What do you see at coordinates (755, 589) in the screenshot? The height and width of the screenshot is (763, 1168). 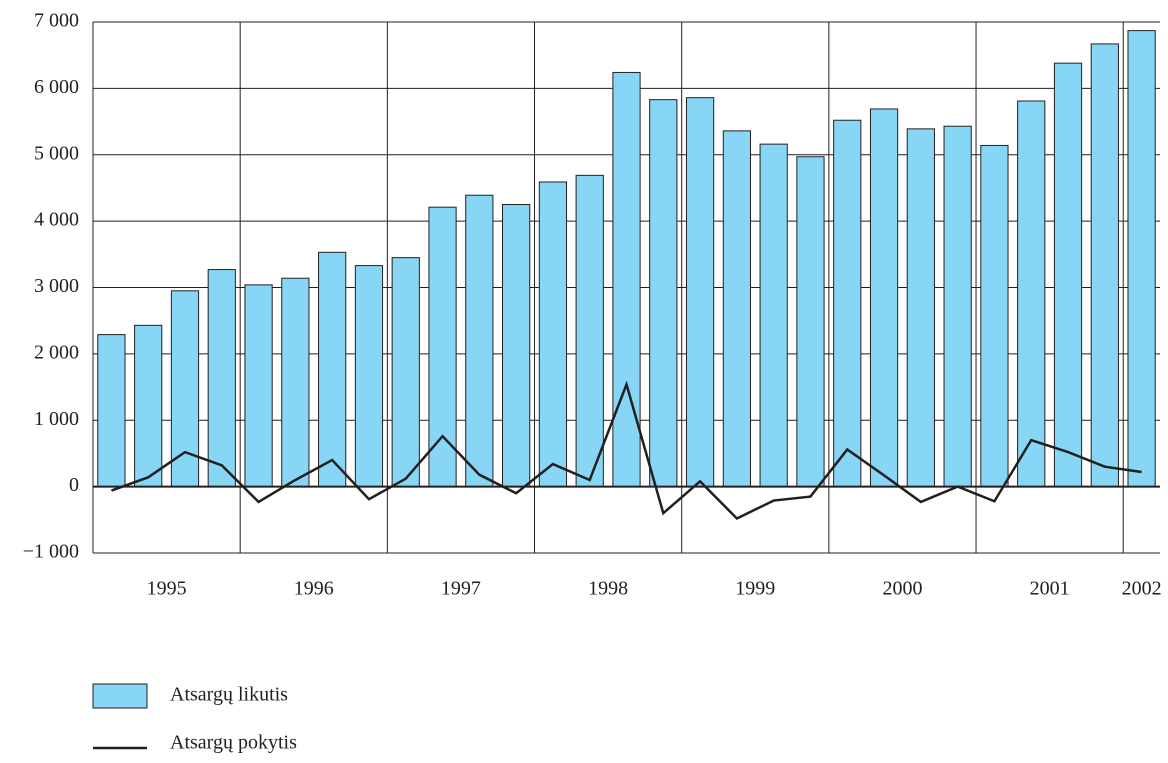 I see `x-tick-label: 1999` at bounding box center [755, 589].